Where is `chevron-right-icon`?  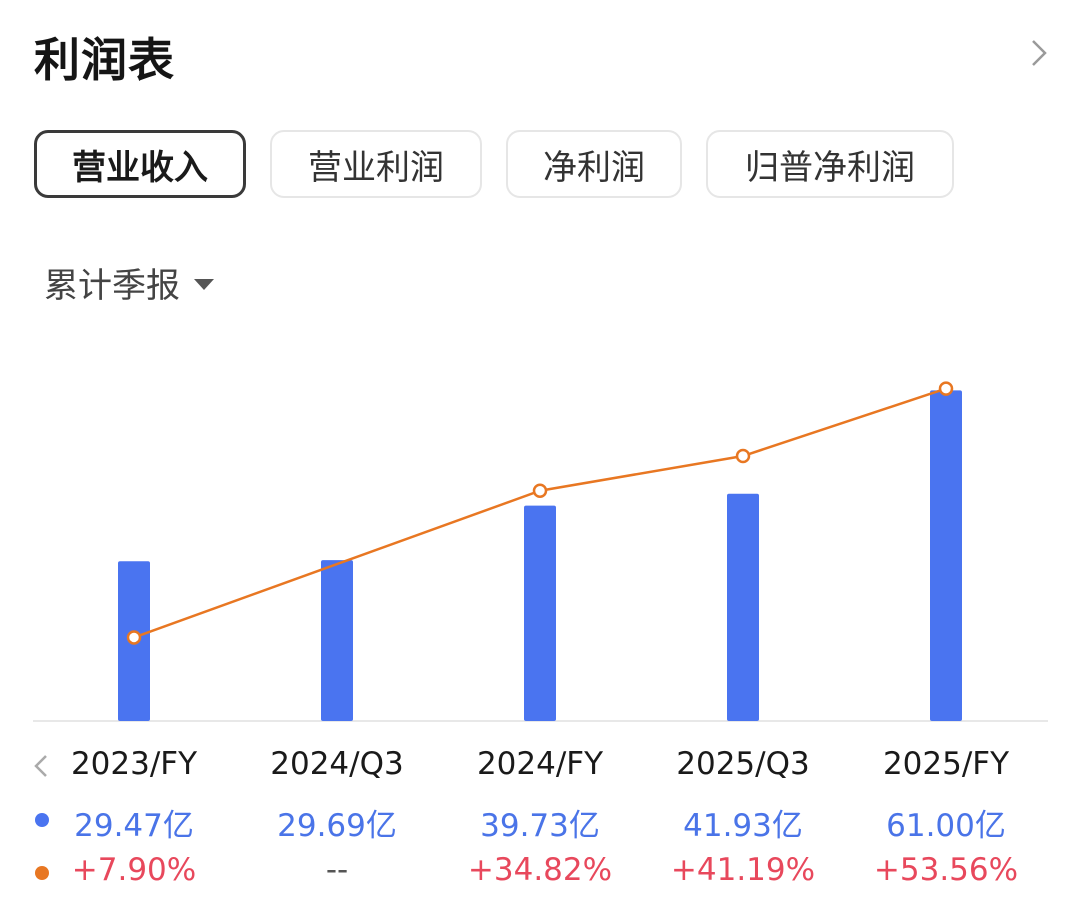
chevron-right-icon is located at coordinates (1039, 53).